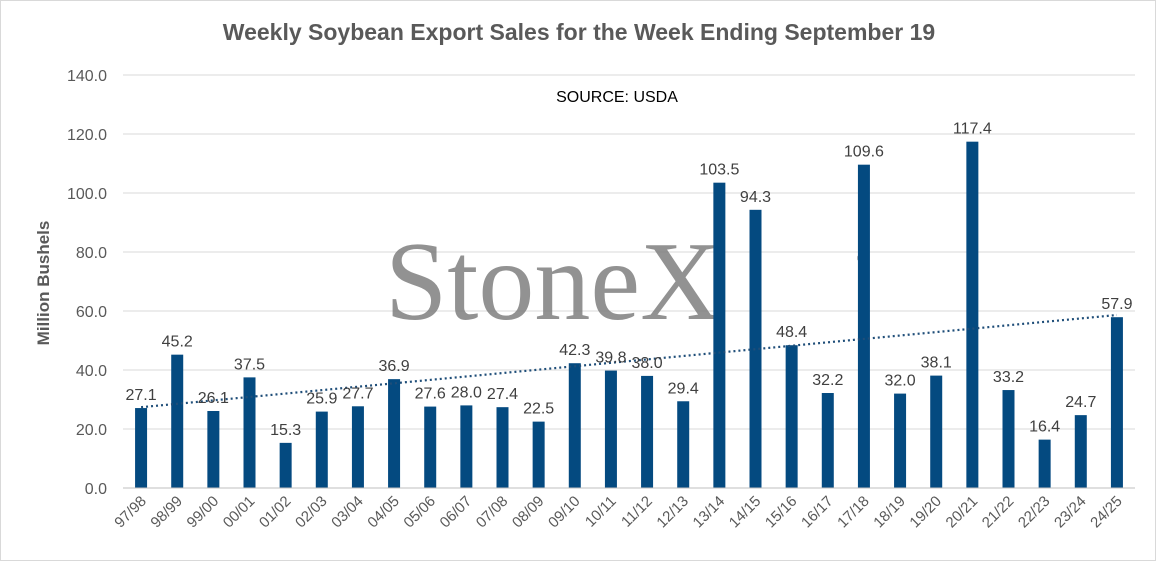 The width and height of the screenshot is (1156, 562). Describe the element at coordinates (96, 489) in the screenshot. I see `y-tick-label: 0.0` at that location.